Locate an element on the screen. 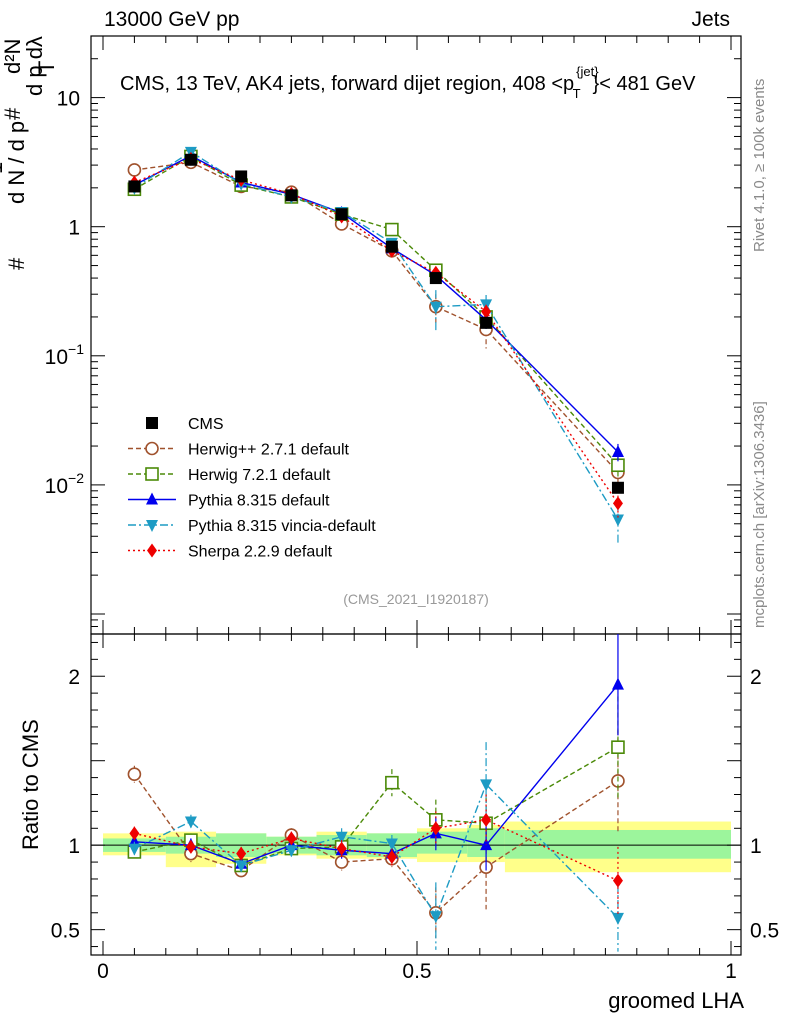  legend-label: CMS is located at coordinates (206, 424).